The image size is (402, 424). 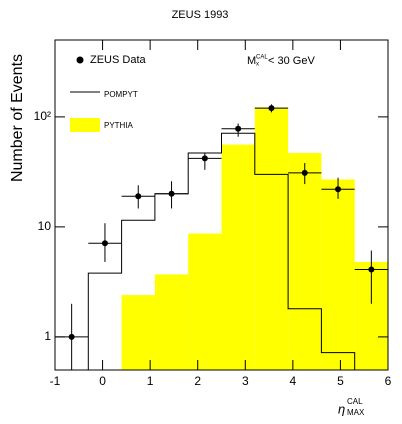 I want to click on legend-label: POMPYT, so click(x=121, y=94).